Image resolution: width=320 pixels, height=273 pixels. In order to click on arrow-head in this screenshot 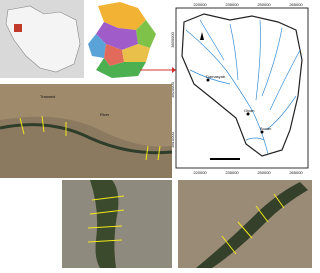, I will do `click(174, 70)`.